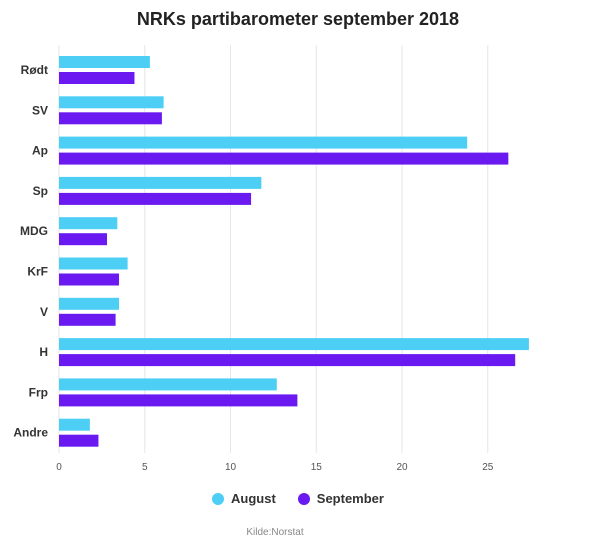 This screenshot has width=596, height=560. What do you see at coordinates (34, 70) in the screenshot?
I see `category-label: Rødt` at bounding box center [34, 70].